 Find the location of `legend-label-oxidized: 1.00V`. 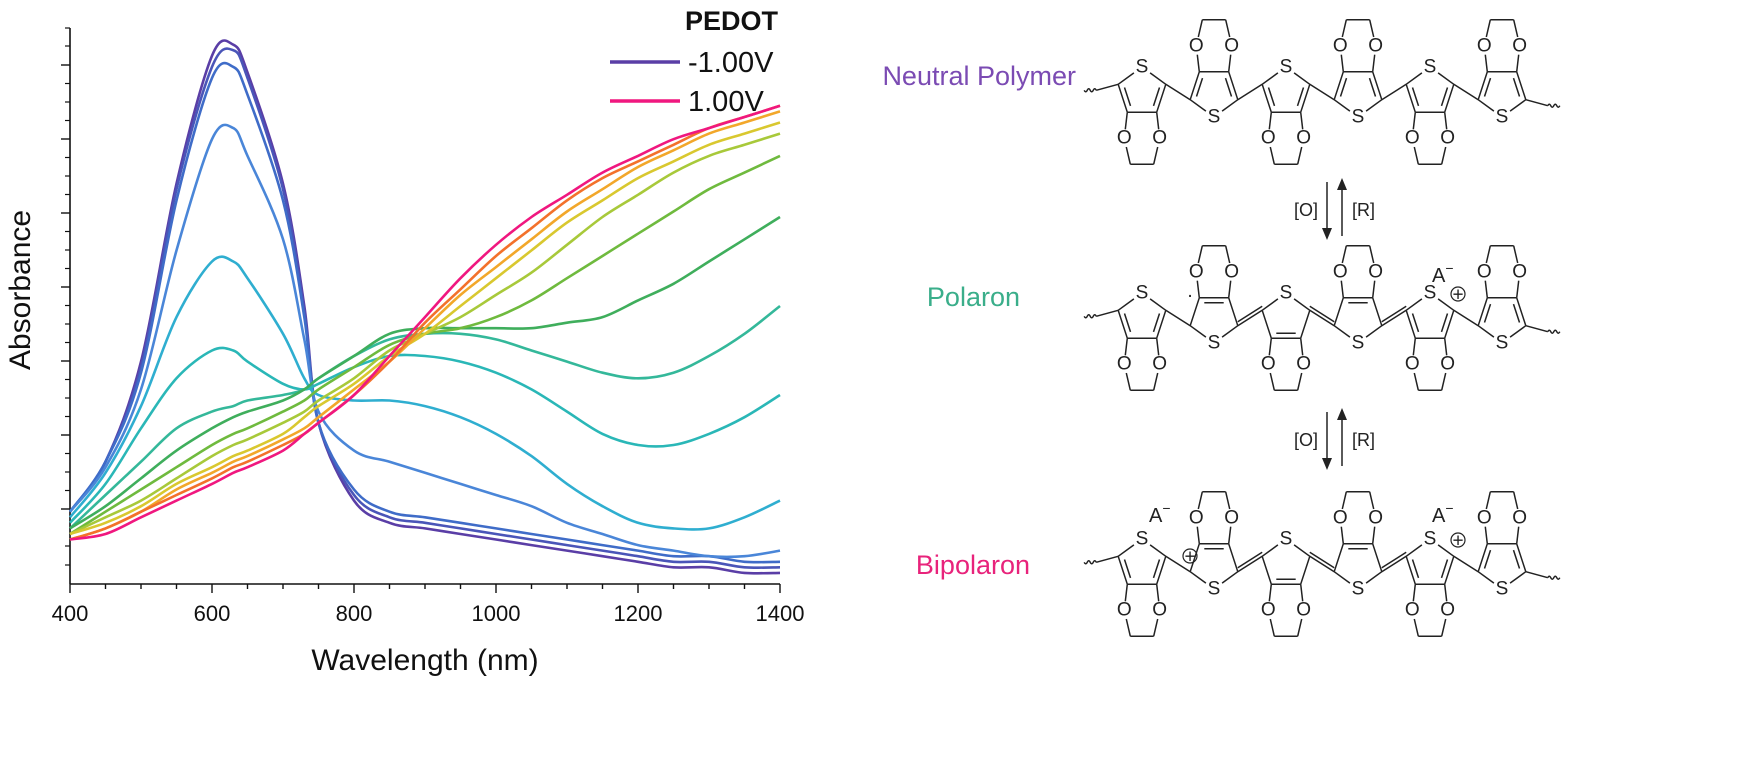

legend-label-oxidized: 1.00V is located at coordinates (726, 102).